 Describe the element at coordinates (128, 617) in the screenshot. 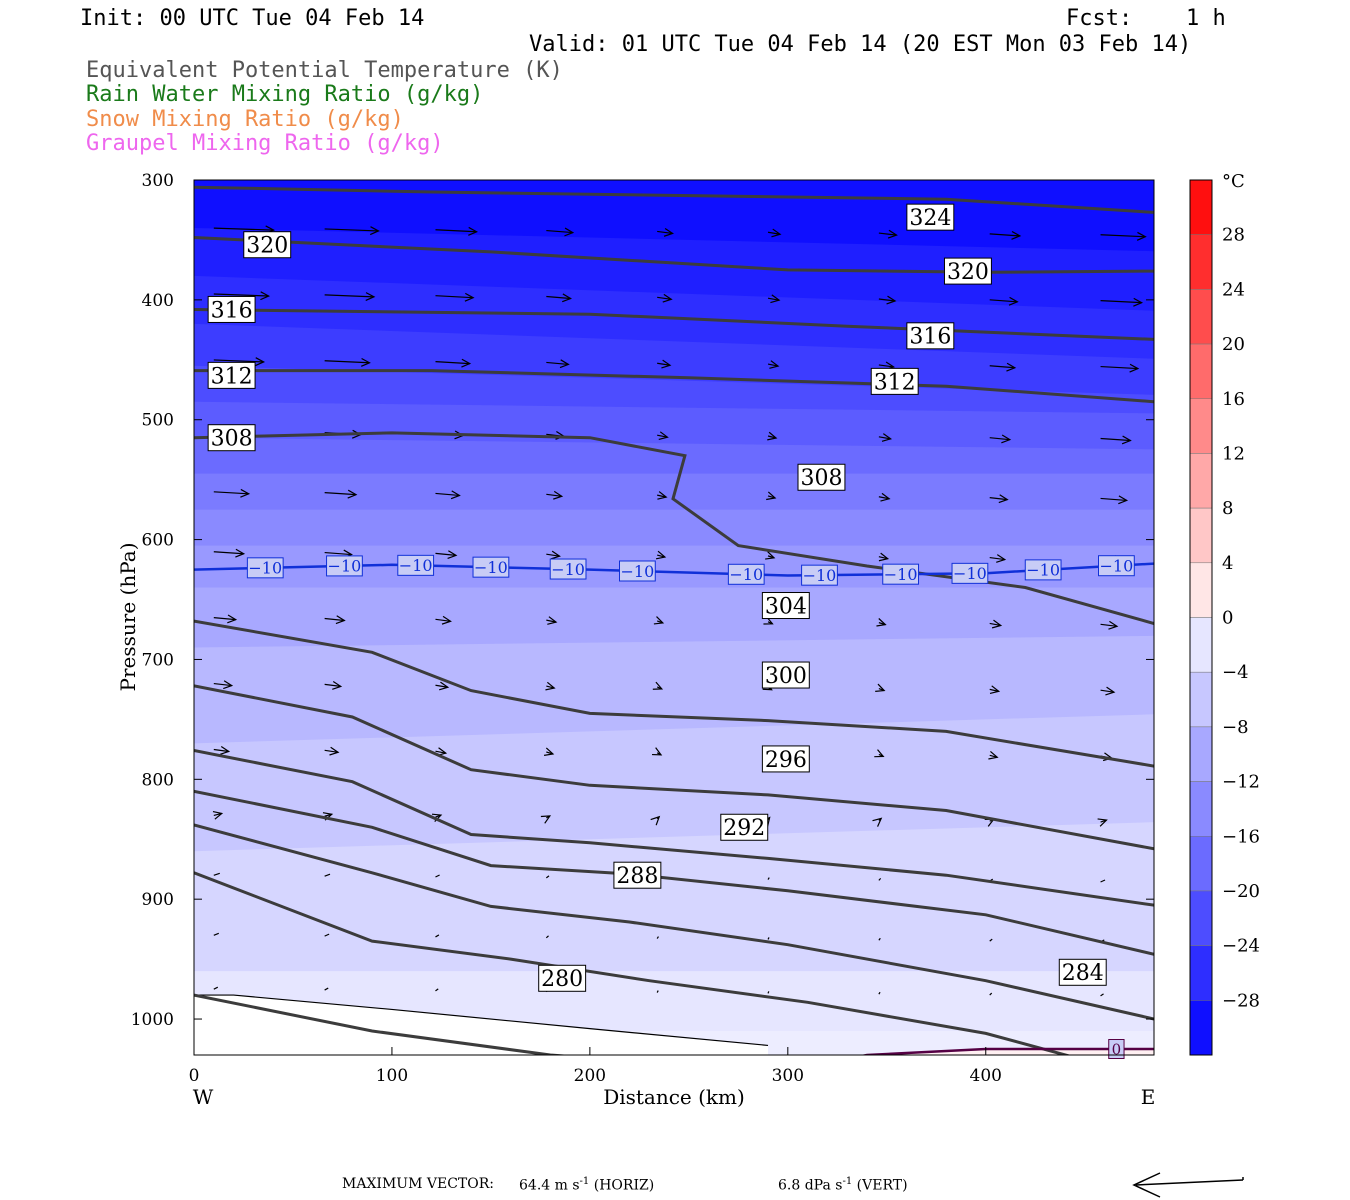

I see `y-axis-label: Pressure (hPa)` at that location.